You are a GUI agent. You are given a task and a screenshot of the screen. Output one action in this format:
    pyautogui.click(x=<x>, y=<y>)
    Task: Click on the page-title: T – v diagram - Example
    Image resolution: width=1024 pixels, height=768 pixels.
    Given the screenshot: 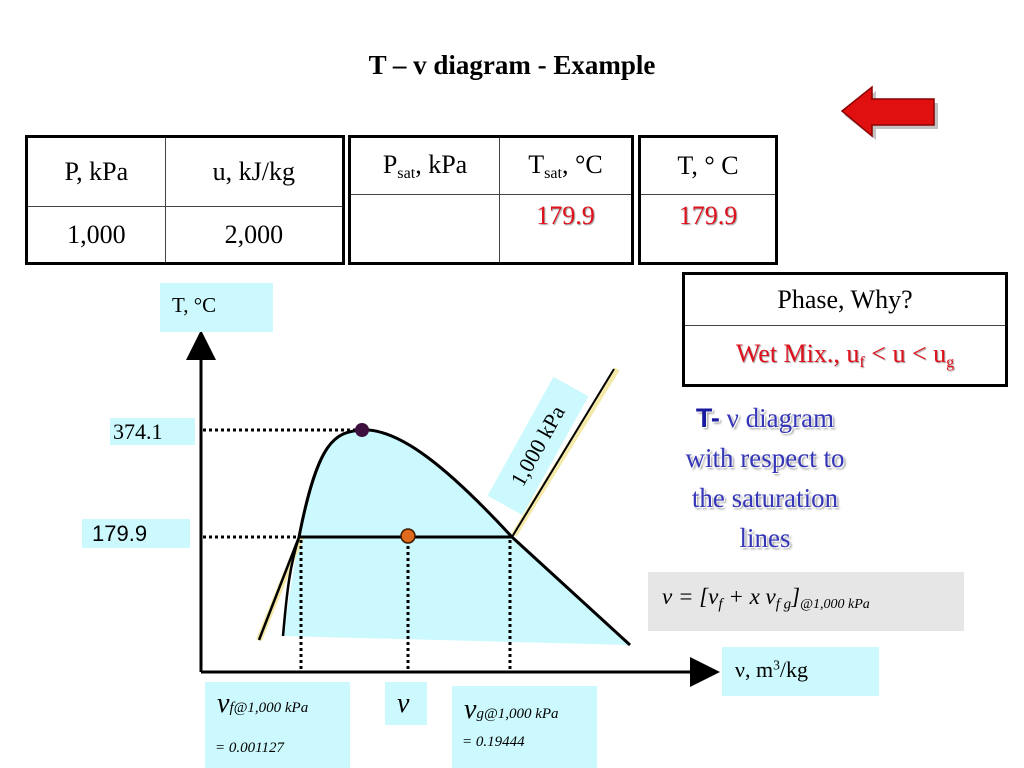 What is the action you would take?
    pyautogui.click(x=512, y=65)
    